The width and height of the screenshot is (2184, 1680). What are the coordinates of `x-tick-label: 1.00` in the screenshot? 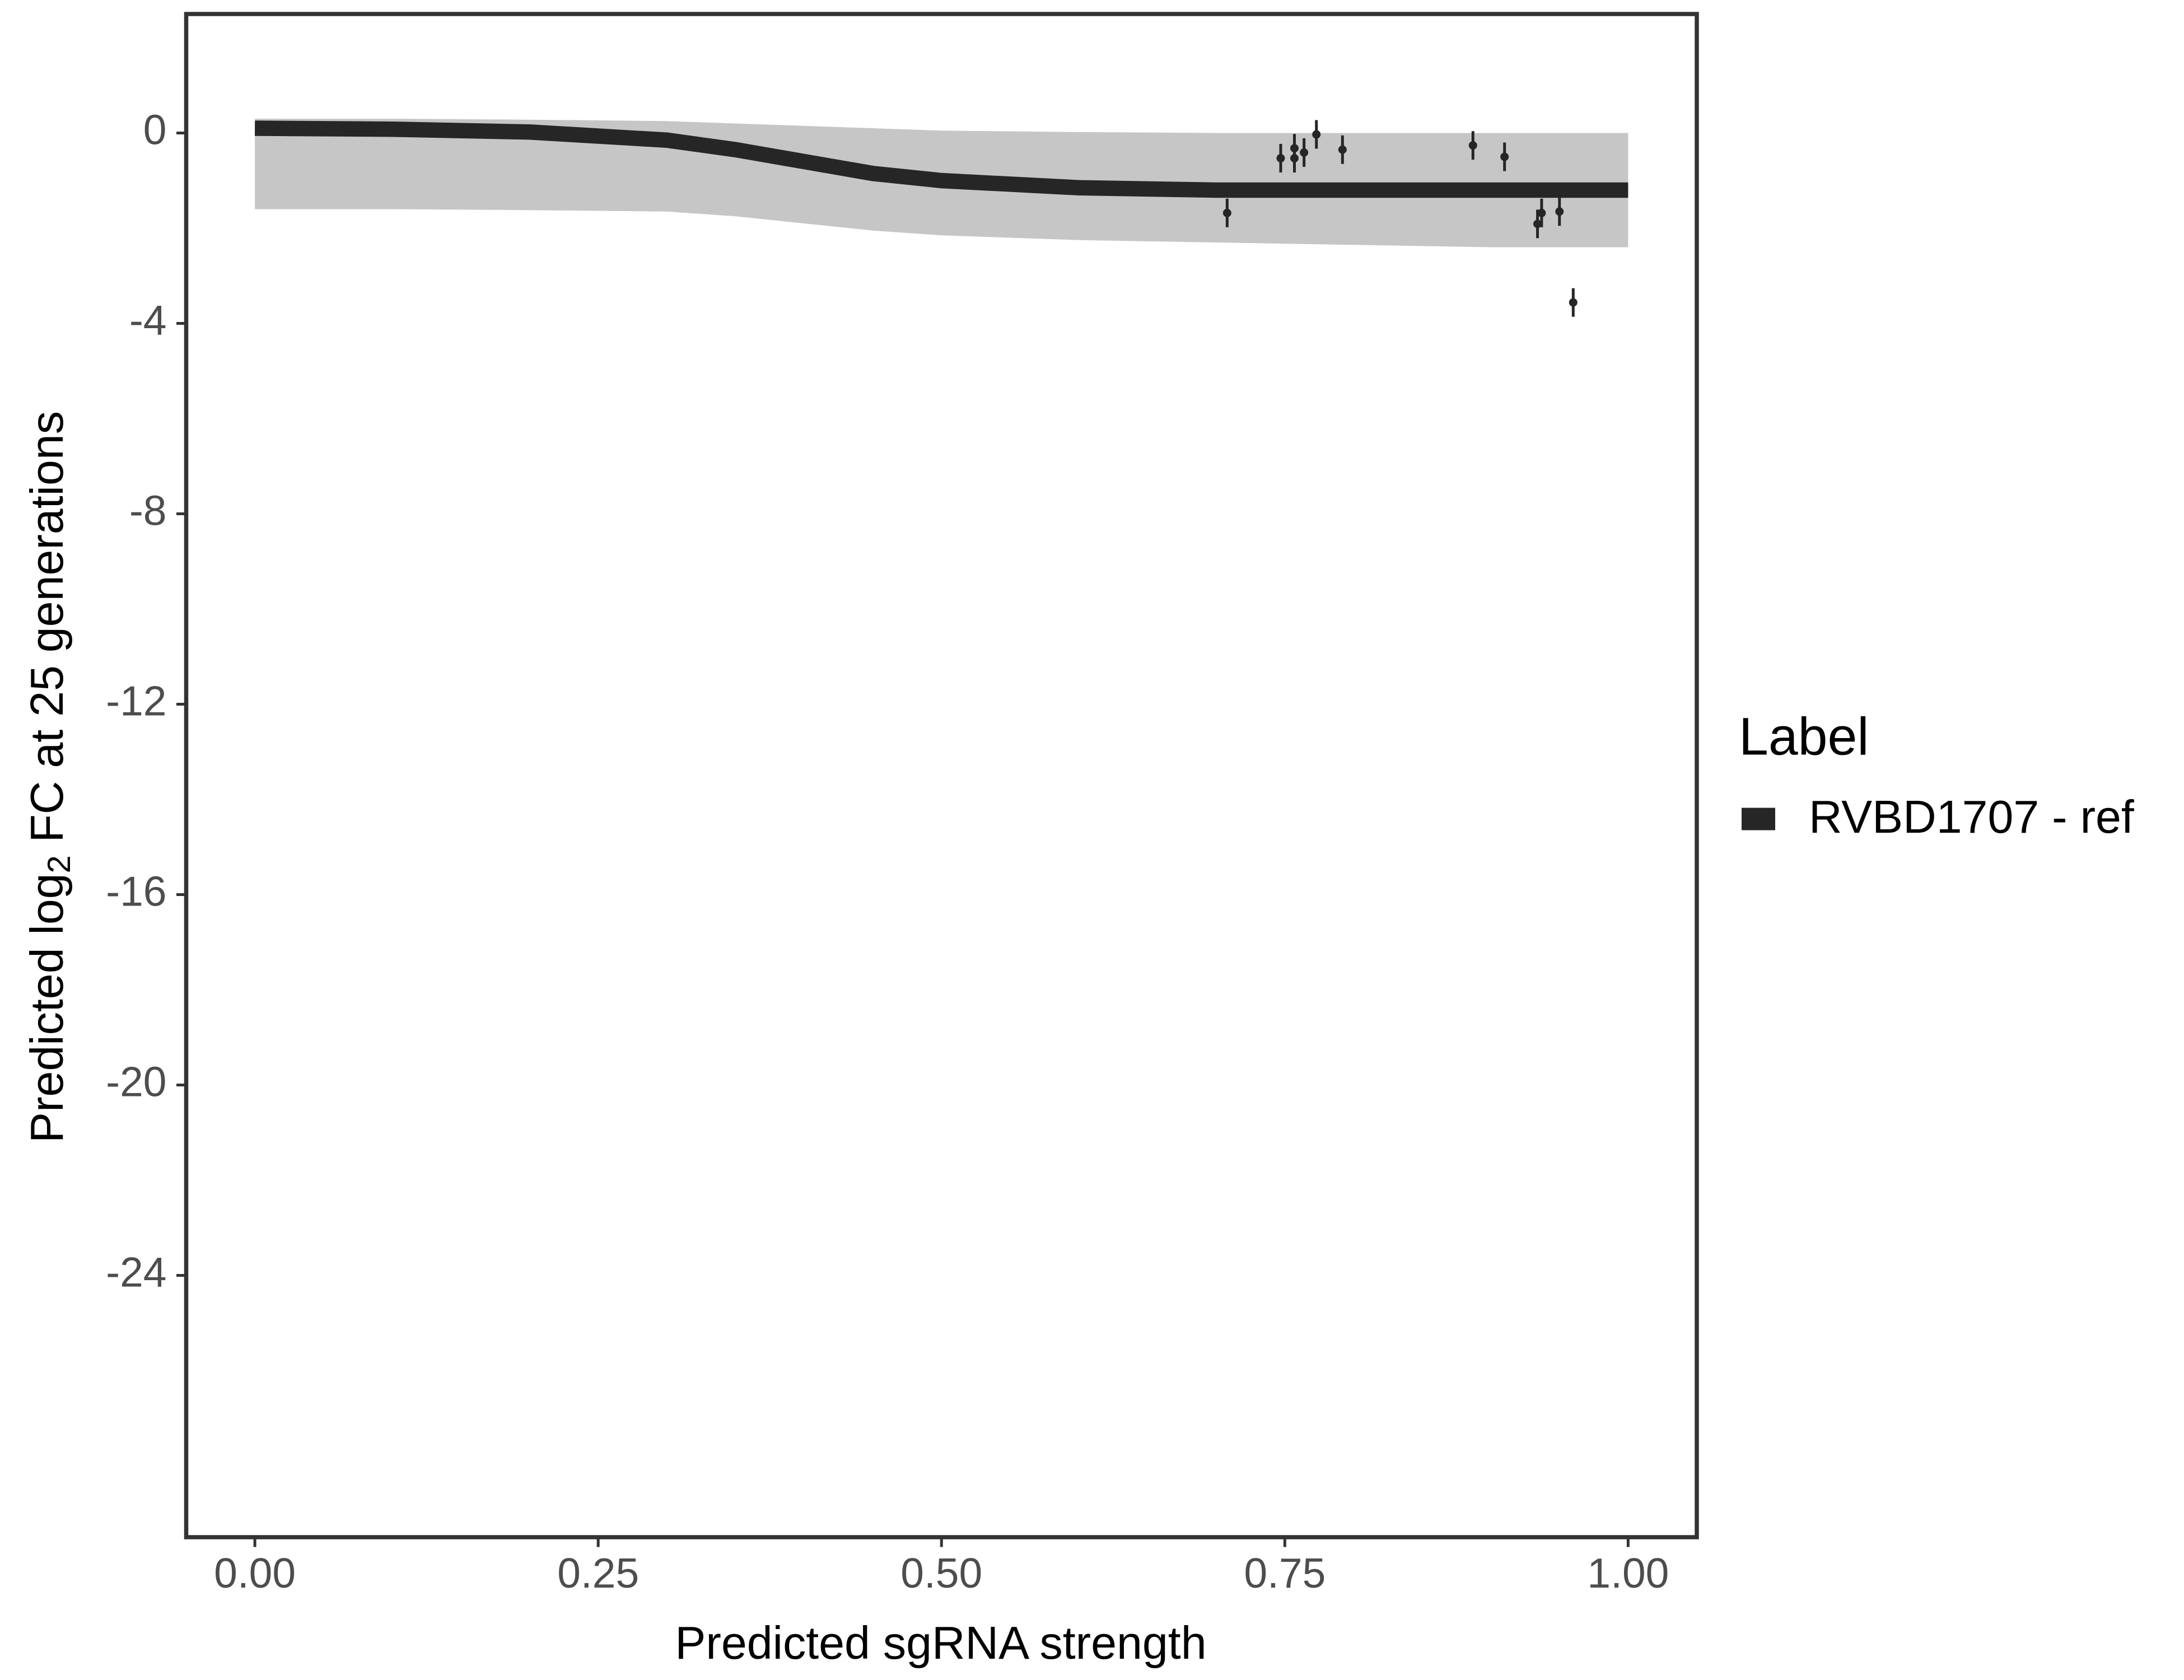 It's located at (1628, 1574).